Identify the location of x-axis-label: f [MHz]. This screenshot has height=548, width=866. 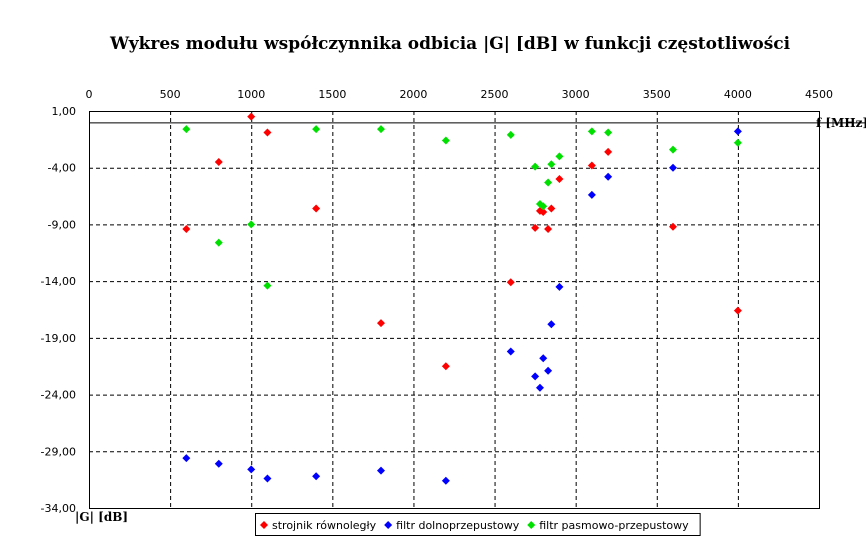
(841, 123).